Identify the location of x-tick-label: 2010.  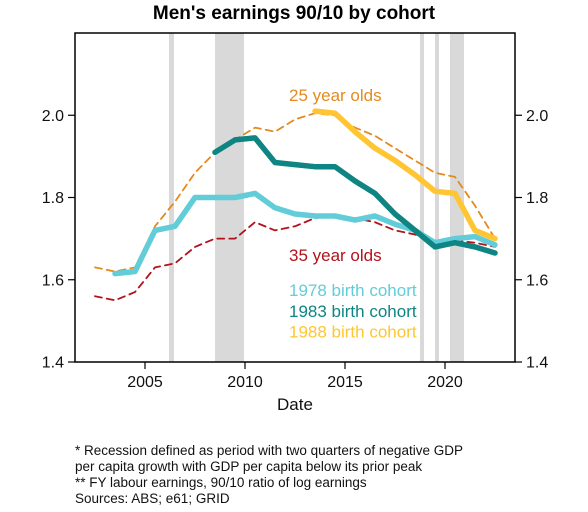
(245, 382).